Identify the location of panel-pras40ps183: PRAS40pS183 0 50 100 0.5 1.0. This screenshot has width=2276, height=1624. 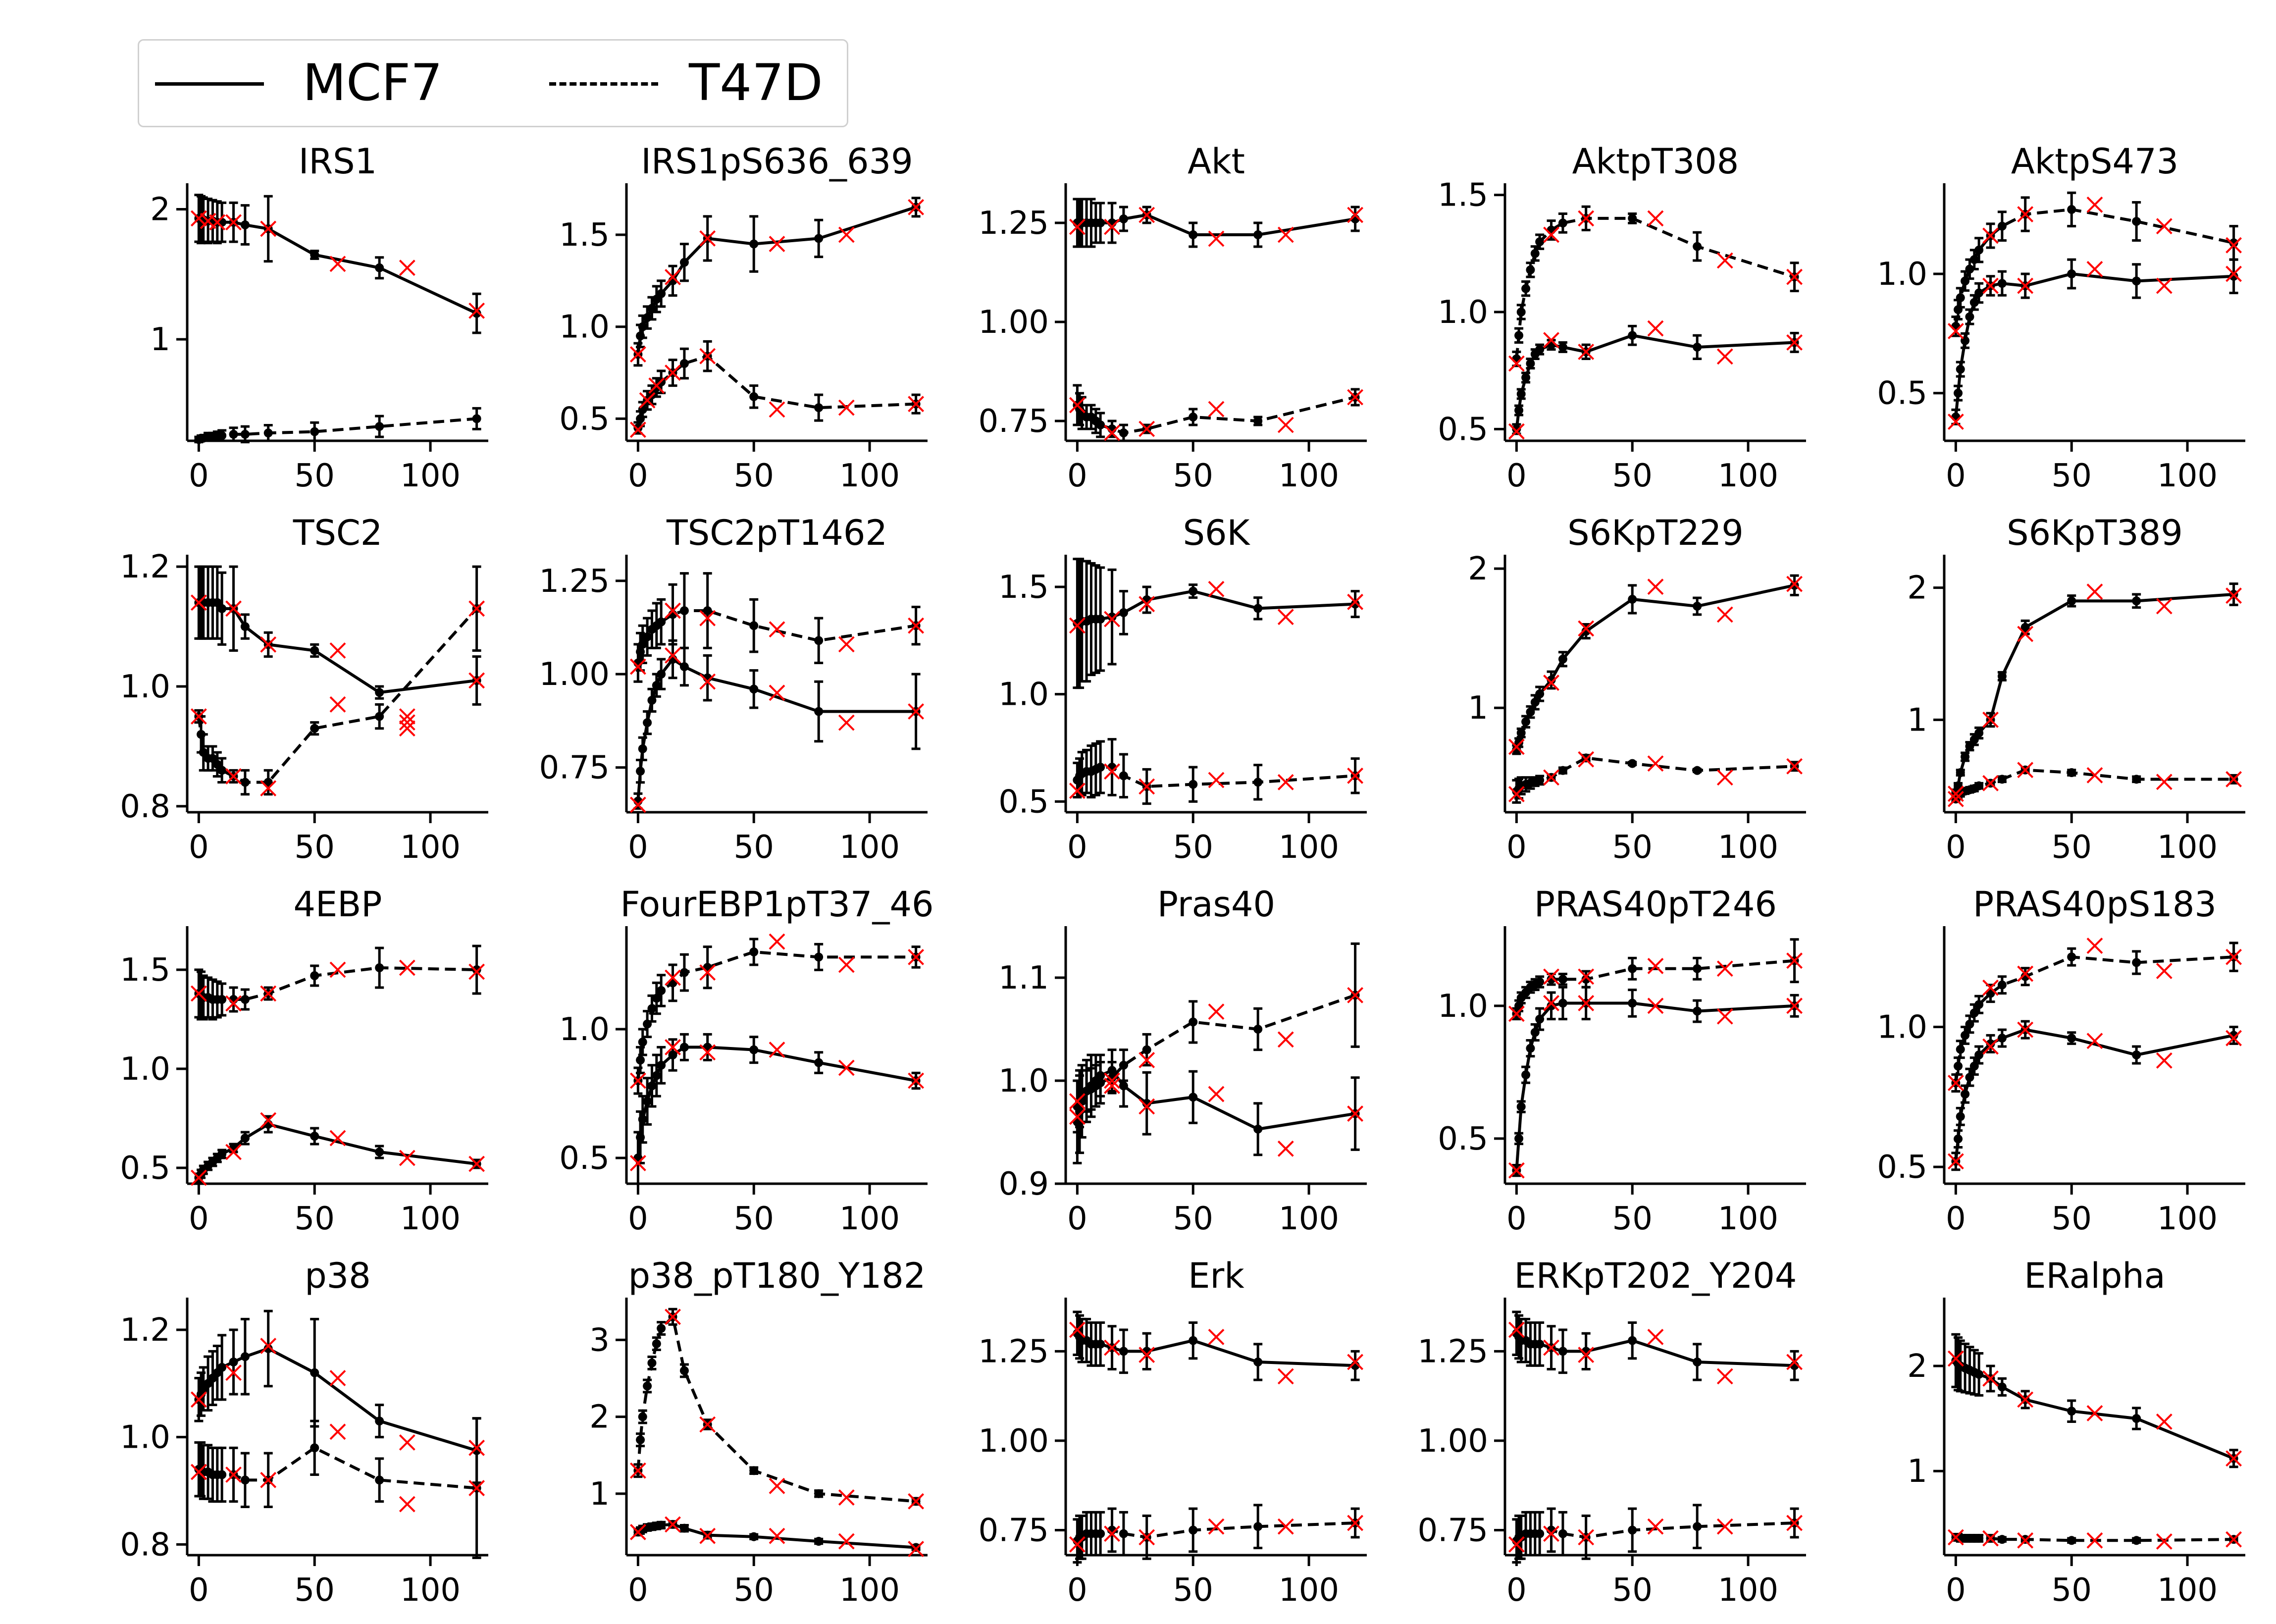
(2061, 1060).